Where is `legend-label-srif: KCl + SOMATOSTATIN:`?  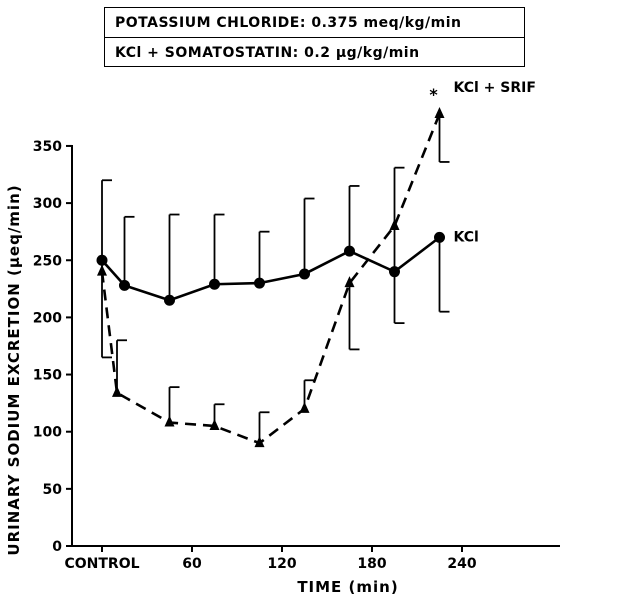
legend-label-srif: KCl + SOMATOSTATIN: is located at coordinates (207, 53).